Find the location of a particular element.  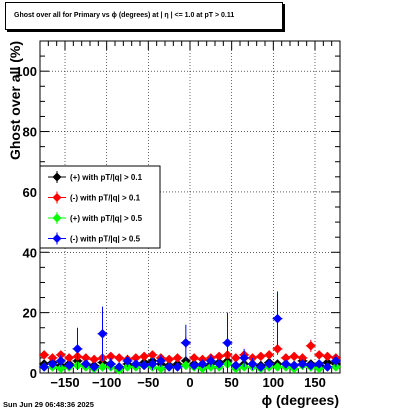

y-tick-label: 20 is located at coordinates (30, 313).